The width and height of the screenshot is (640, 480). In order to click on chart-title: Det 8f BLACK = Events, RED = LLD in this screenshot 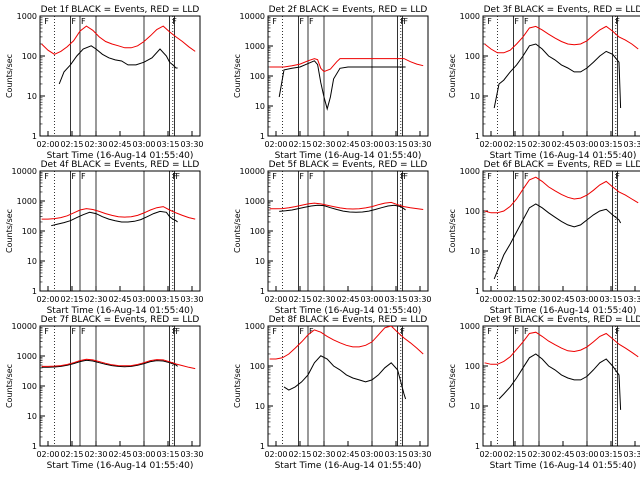, I will do `click(348, 320)`.